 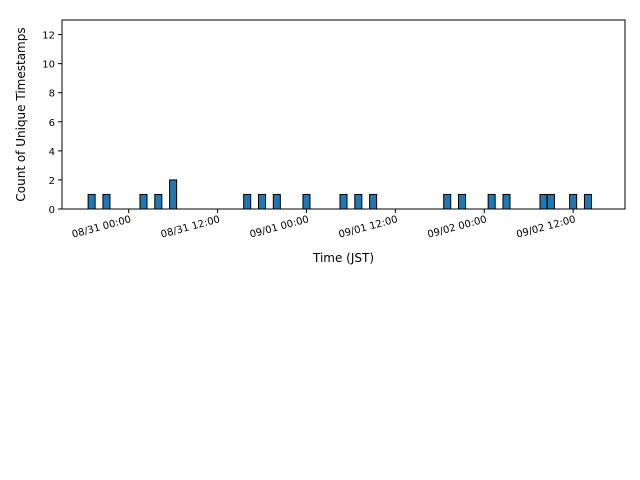 What do you see at coordinates (191, 227) in the screenshot?
I see `x-tick-label: 08/31 12:00` at bounding box center [191, 227].